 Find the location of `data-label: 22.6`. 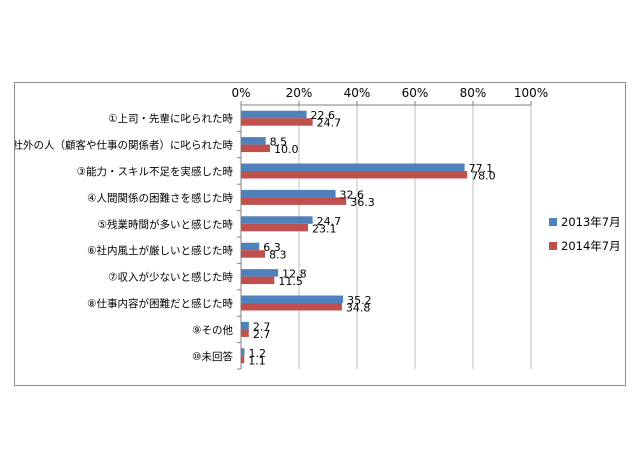

data-label: 22.6 is located at coordinates (323, 115).